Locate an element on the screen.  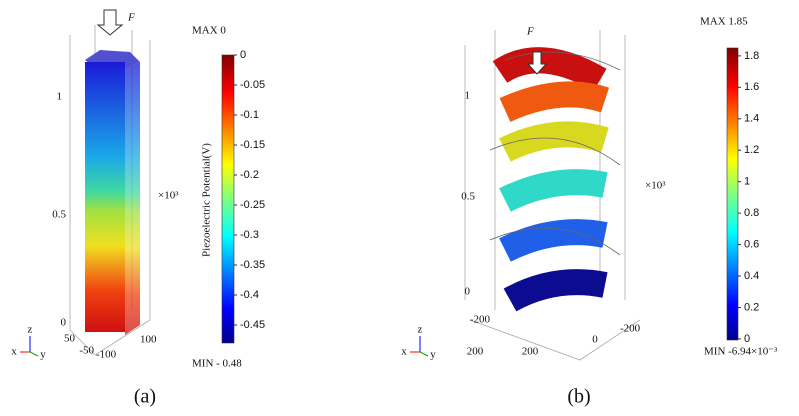
caption: (b) is located at coordinates (578, 397).